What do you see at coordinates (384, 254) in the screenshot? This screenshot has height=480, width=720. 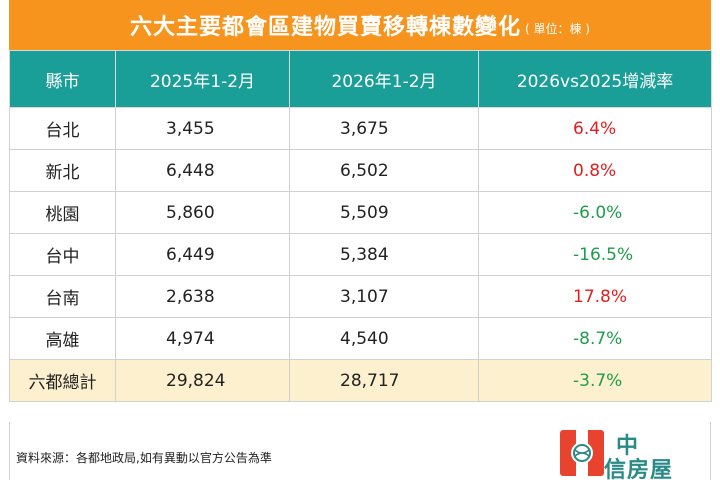 I see `value-2026-cell: 5,384` at bounding box center [384, 254].